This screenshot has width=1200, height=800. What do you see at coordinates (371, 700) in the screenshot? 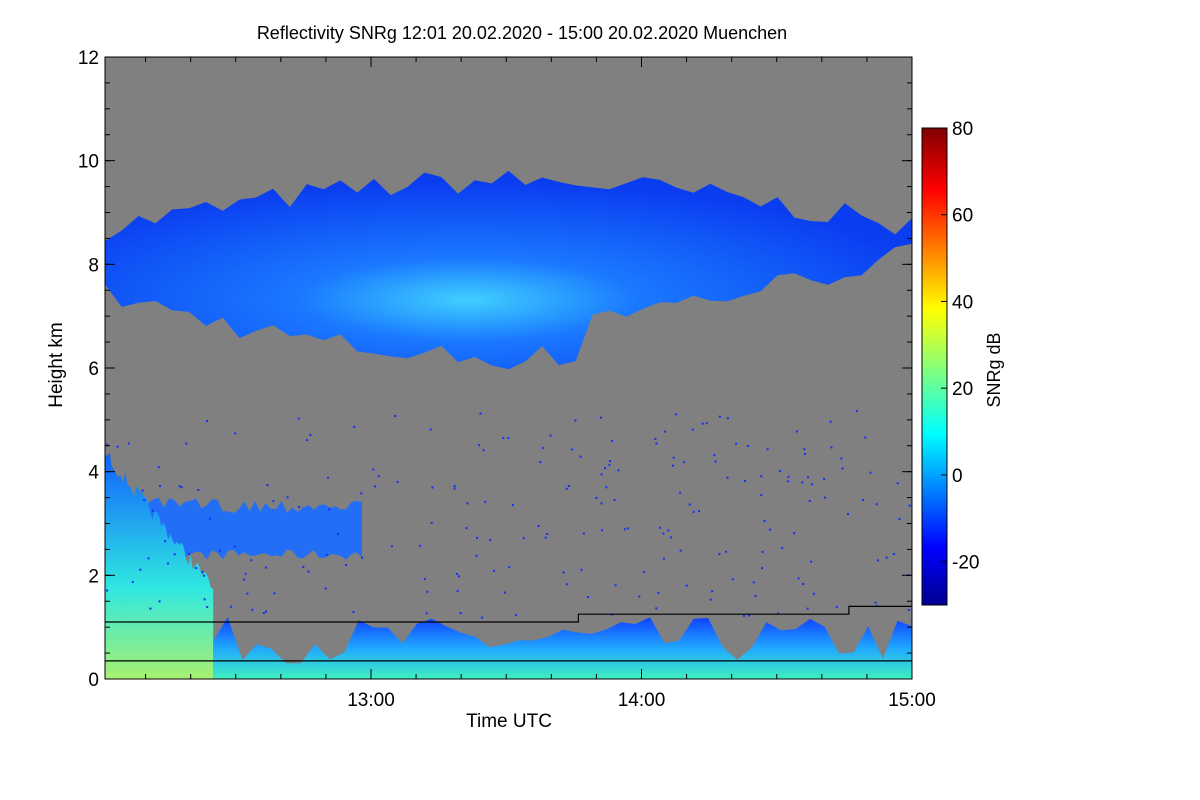
I see `x-tick-label: 13:00` at bounding box center [371, 700].